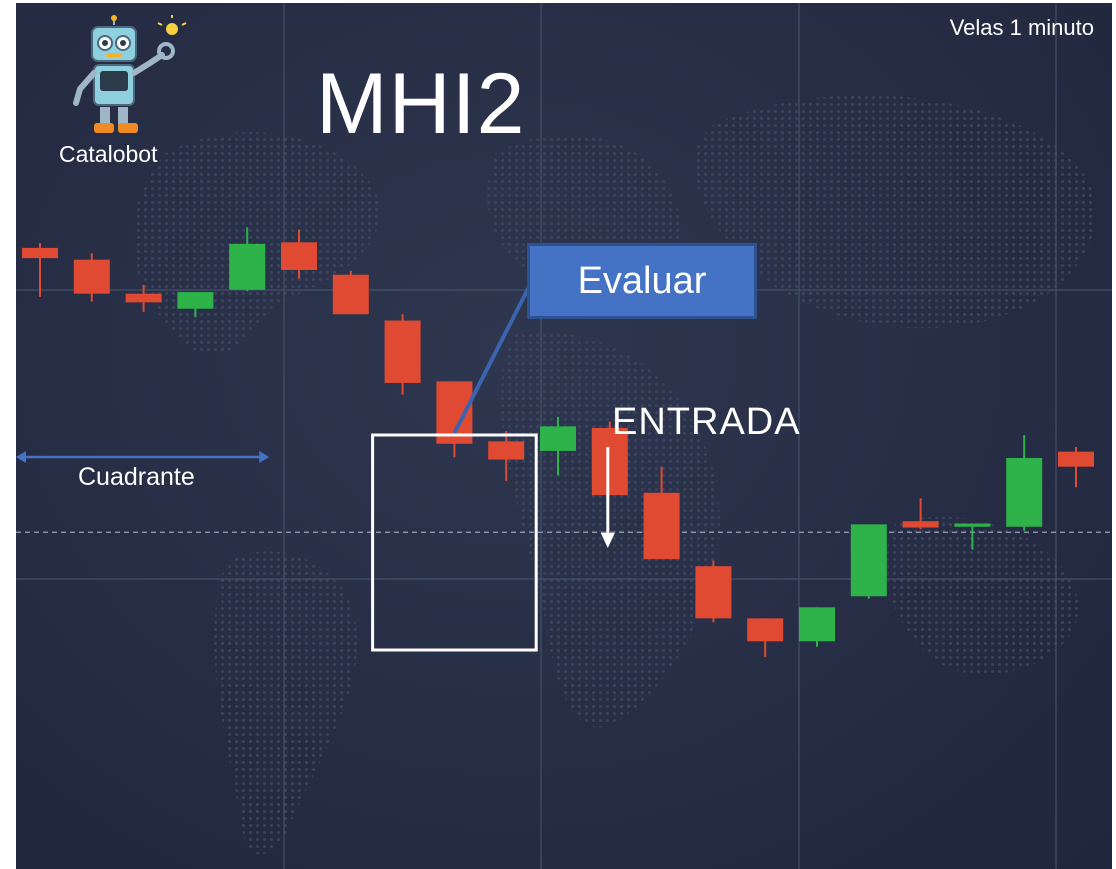  I want to click on entry-label: ENTRADA, so click(706, 422).